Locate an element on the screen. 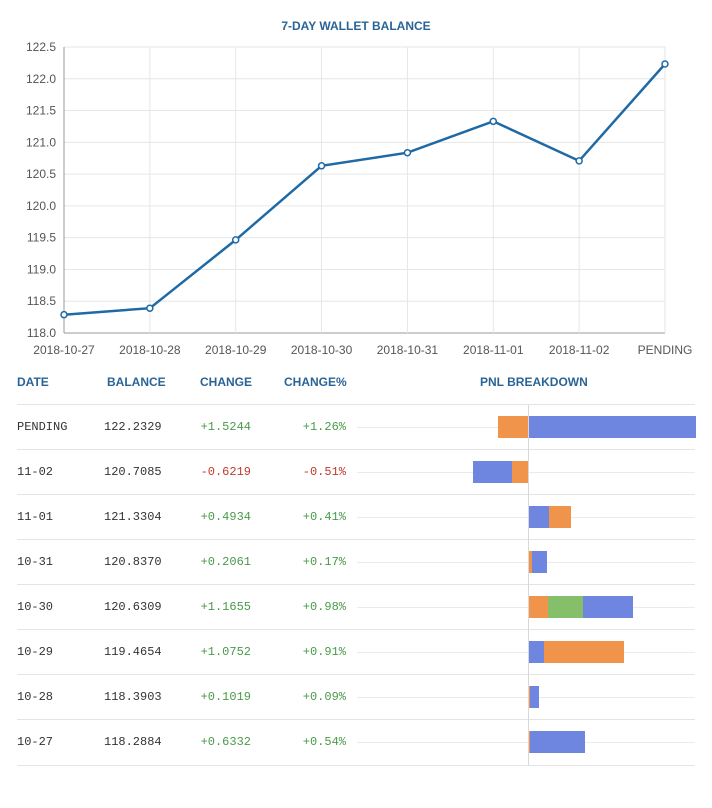 This screenshot has height=808, width=712. row-date: 10-29 is located at coordinates (35, 652).